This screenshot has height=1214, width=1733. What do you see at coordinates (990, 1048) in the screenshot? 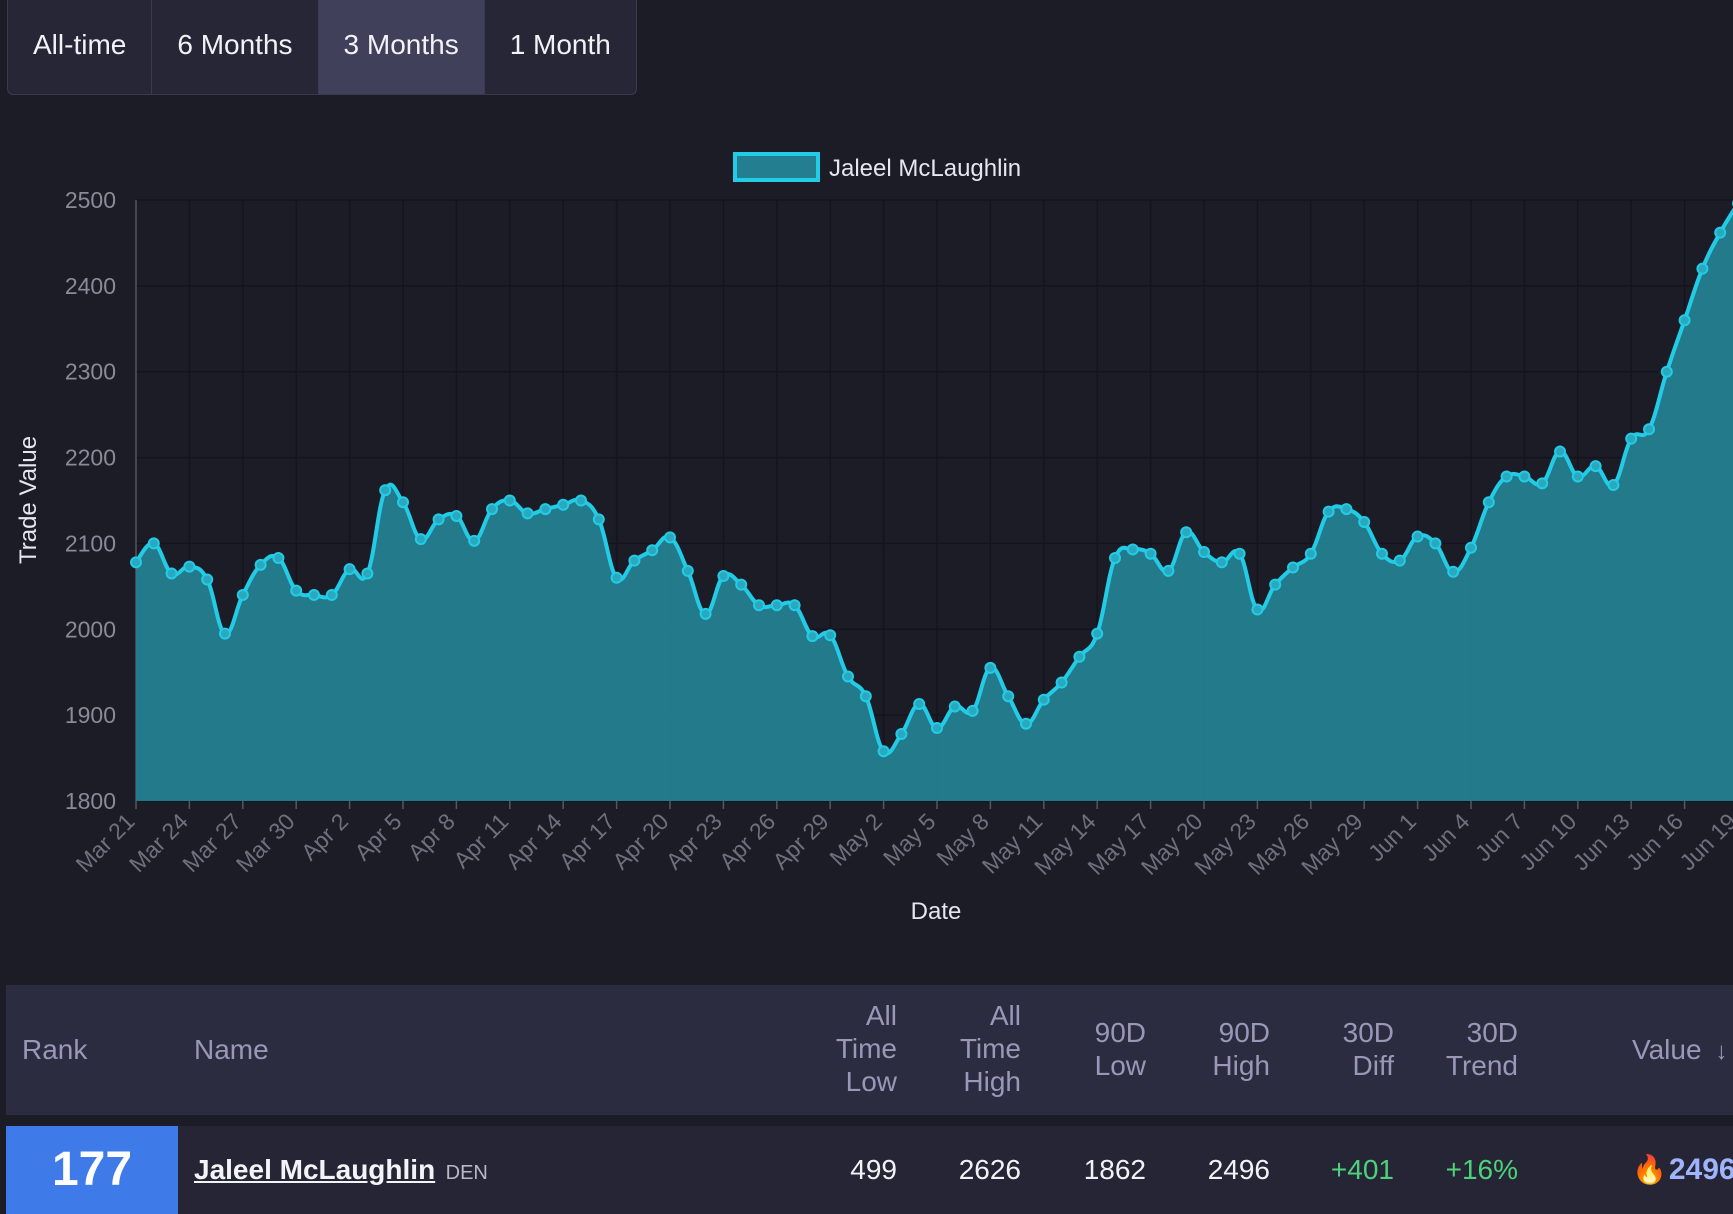
I see `header-all-time-high: All Time High` at bounding box center [990, 1048].